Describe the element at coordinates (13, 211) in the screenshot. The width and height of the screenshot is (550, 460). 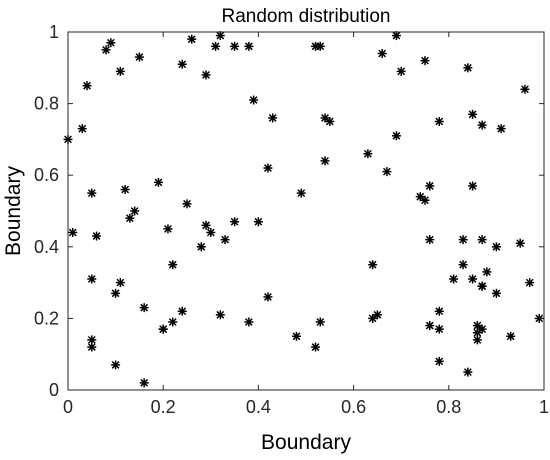
I see `y-axis-label: Boundary` at that location.